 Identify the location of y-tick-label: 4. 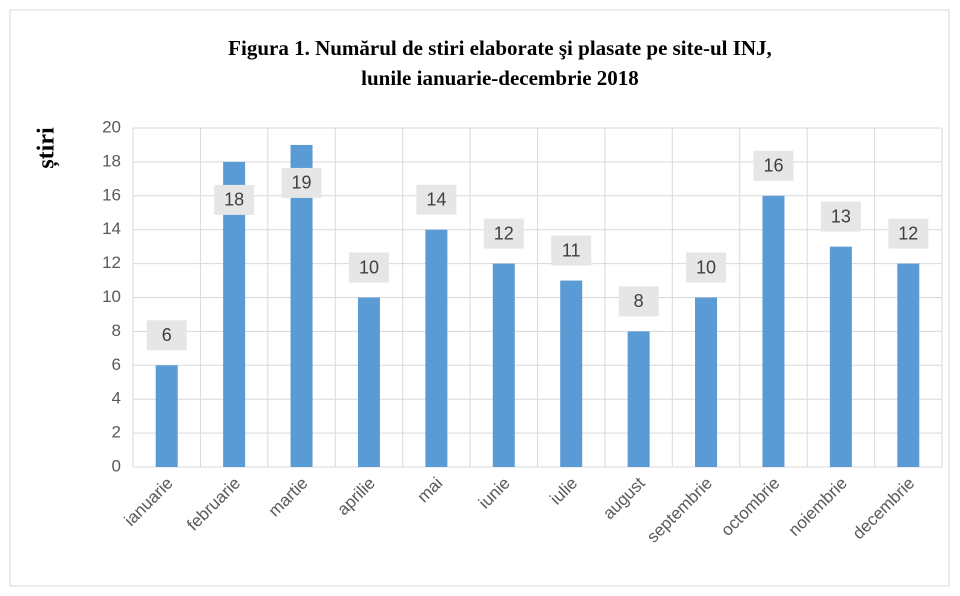
(116, 398).